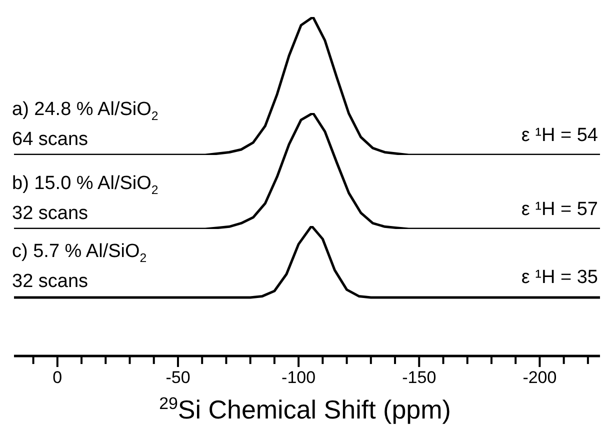 The height and width of the screenshot is (435, 610). Describe the element at coordinates (539, 378) in the screenshot. I see `x-tick-label: -200` at that location.